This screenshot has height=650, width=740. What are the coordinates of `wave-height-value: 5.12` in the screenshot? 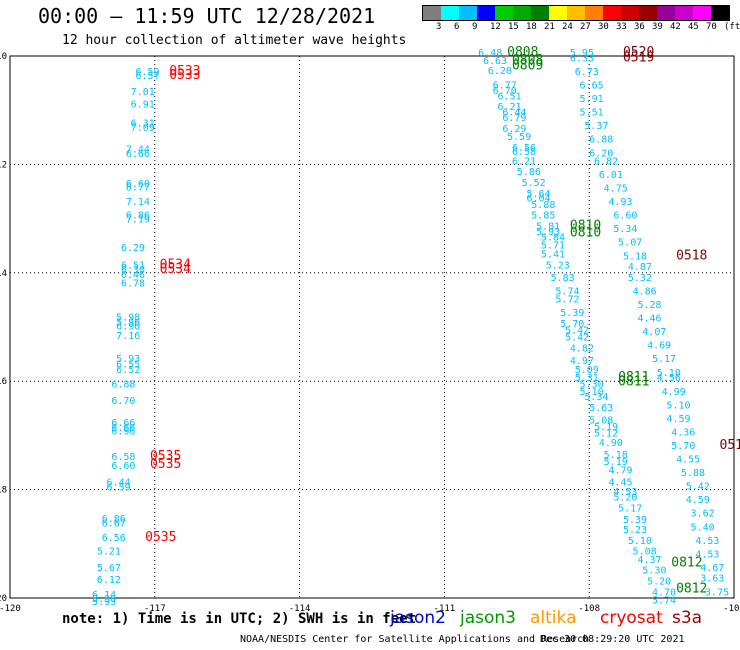 It's located at (606, 433).